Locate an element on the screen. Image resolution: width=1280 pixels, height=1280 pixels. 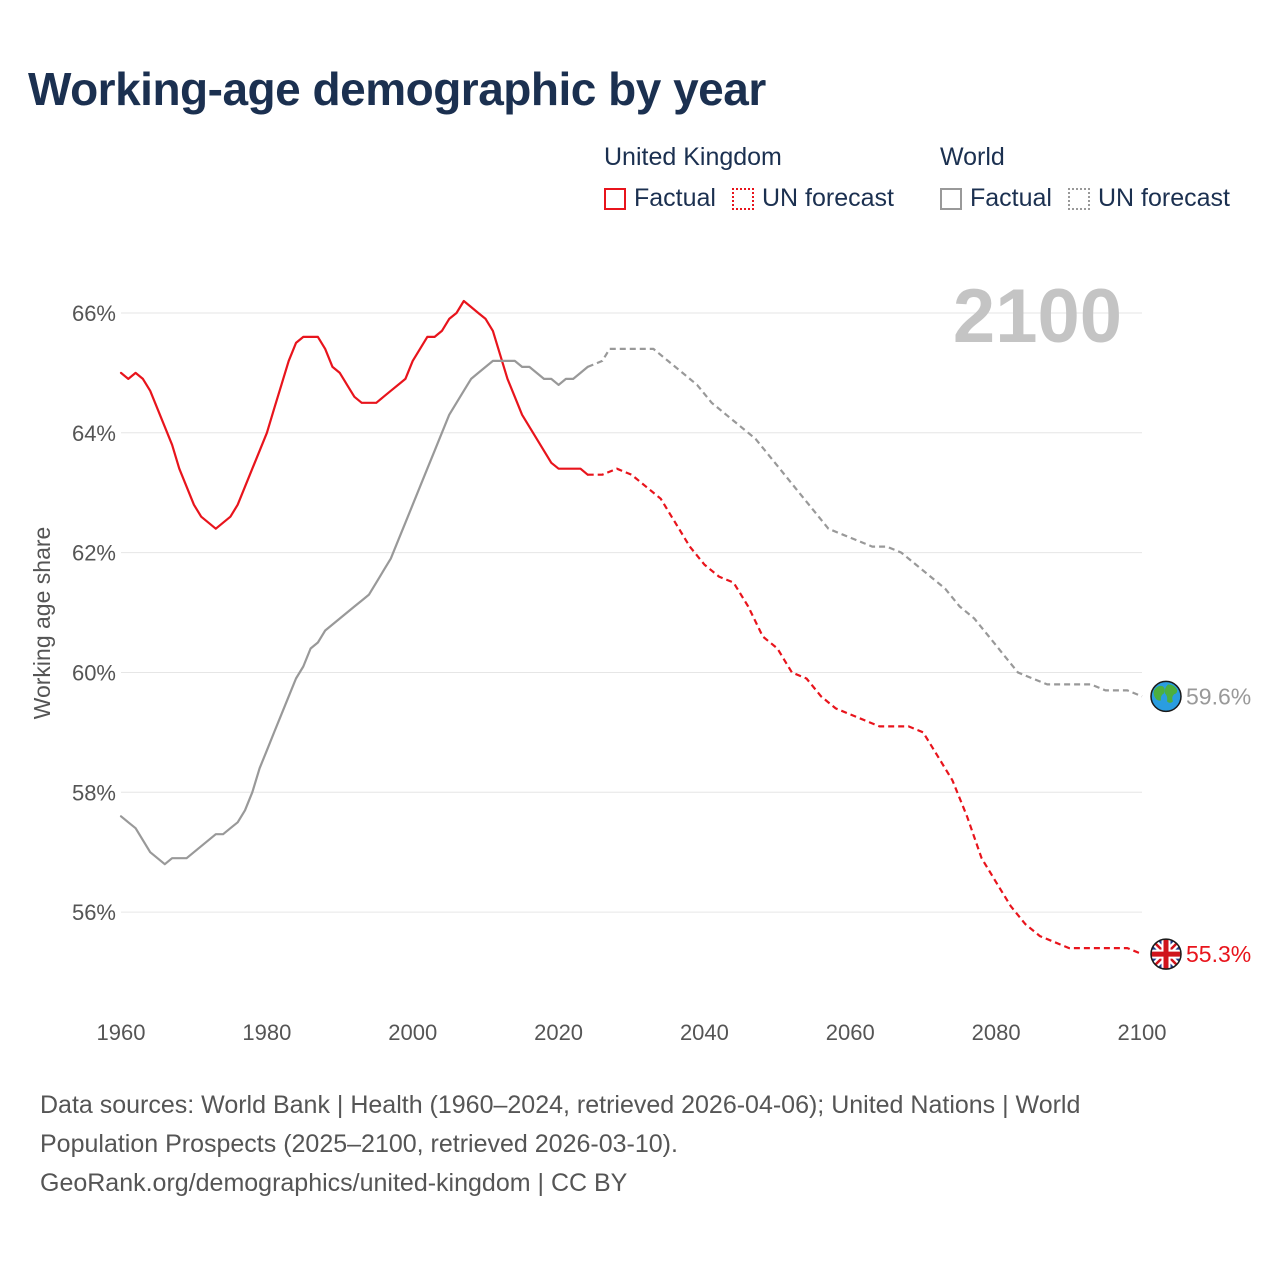
x-tick-label: 1960 is located at coordinates (121, 1032).